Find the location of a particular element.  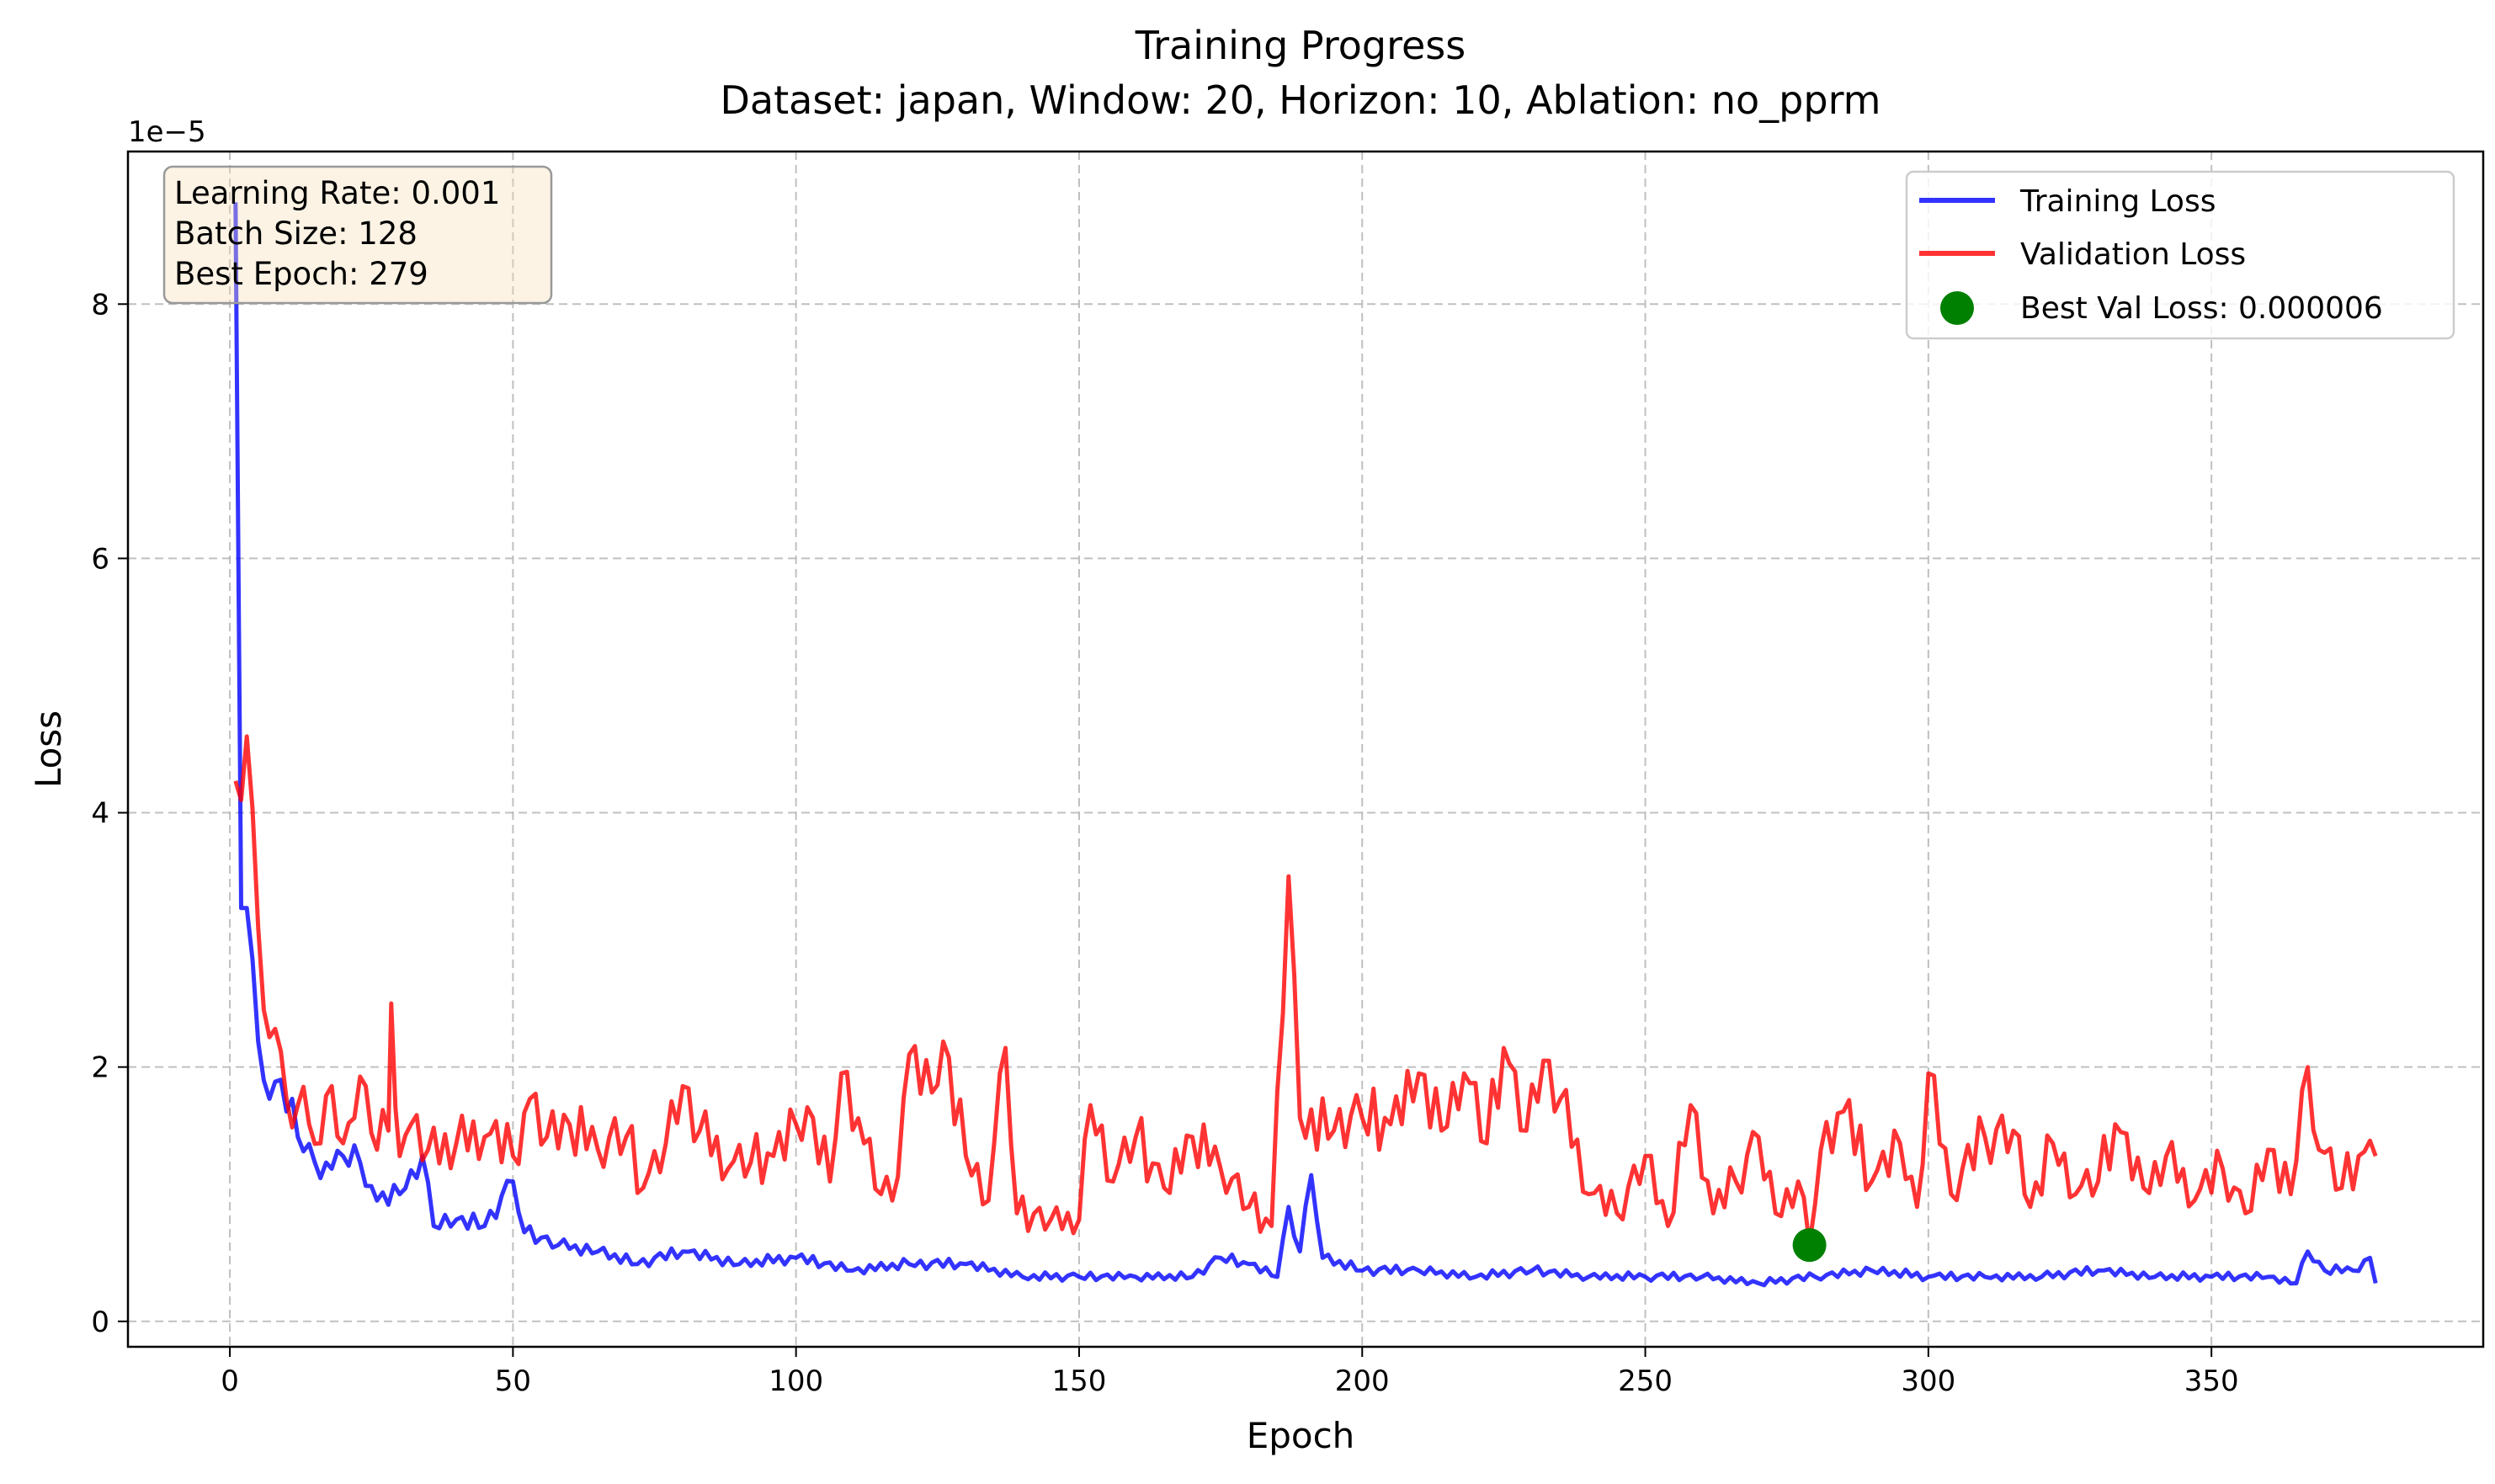

y-tick-label-4: 4 is located at coordinates (100, 814).